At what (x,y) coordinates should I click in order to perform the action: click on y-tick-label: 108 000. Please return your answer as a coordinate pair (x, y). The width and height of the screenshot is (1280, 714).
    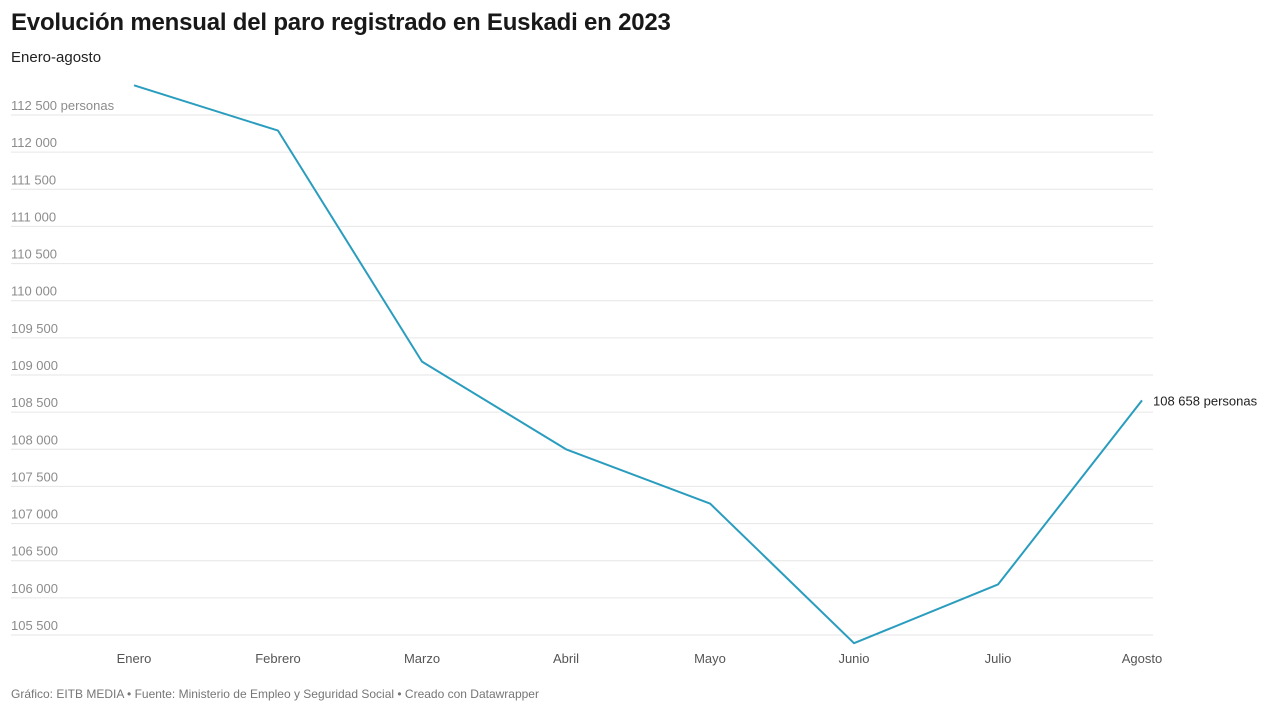
    Looking at the image, I should click on (34, 439).